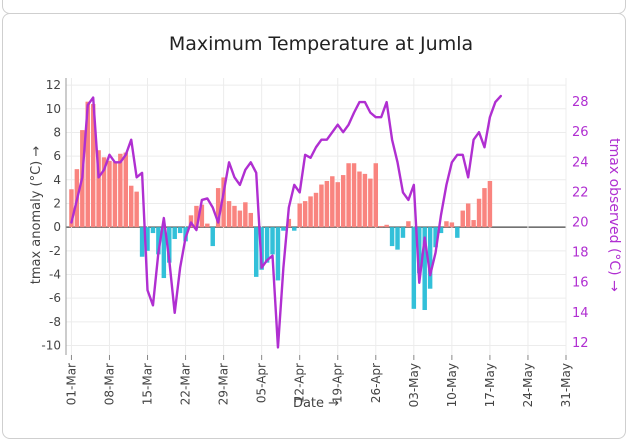  I want to click on x-tick-label: 08-Mar, so click(109, 384).